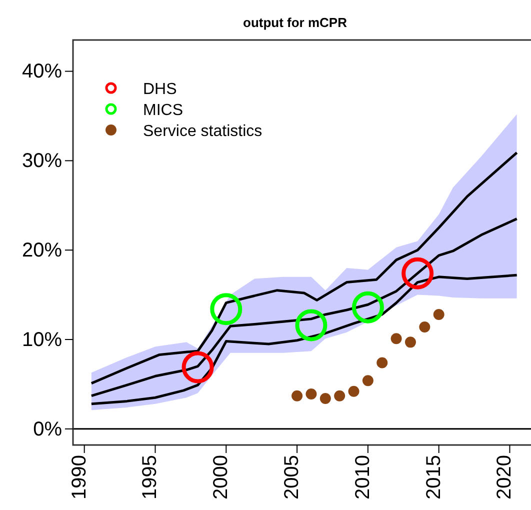  Describe the element at coordinates (363, 477) in the screenshot. I see `x-tick-label: 2010` at that location.